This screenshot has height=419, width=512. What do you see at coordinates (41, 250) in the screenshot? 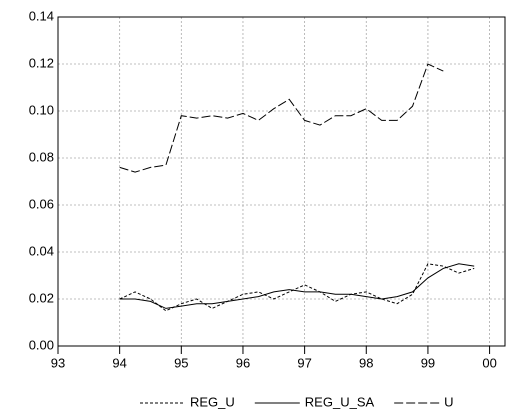
I see `y-tick-label: 0.04` at bounding box center [41, 250].